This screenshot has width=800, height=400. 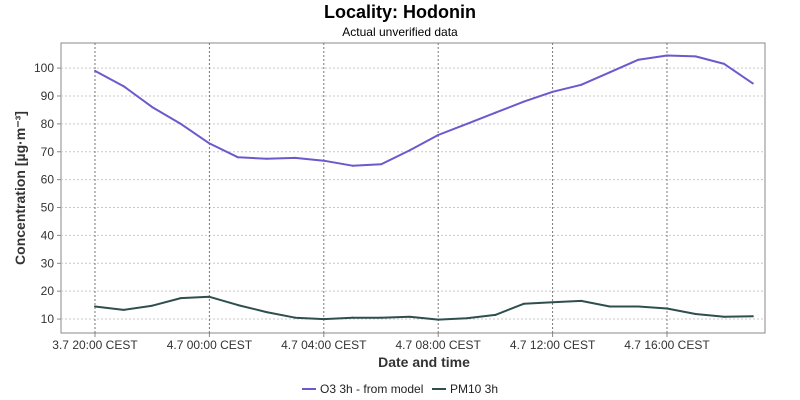 I want to click on x-tick-label: 4.7 04:00 CEST, so click(x=324, y=345).